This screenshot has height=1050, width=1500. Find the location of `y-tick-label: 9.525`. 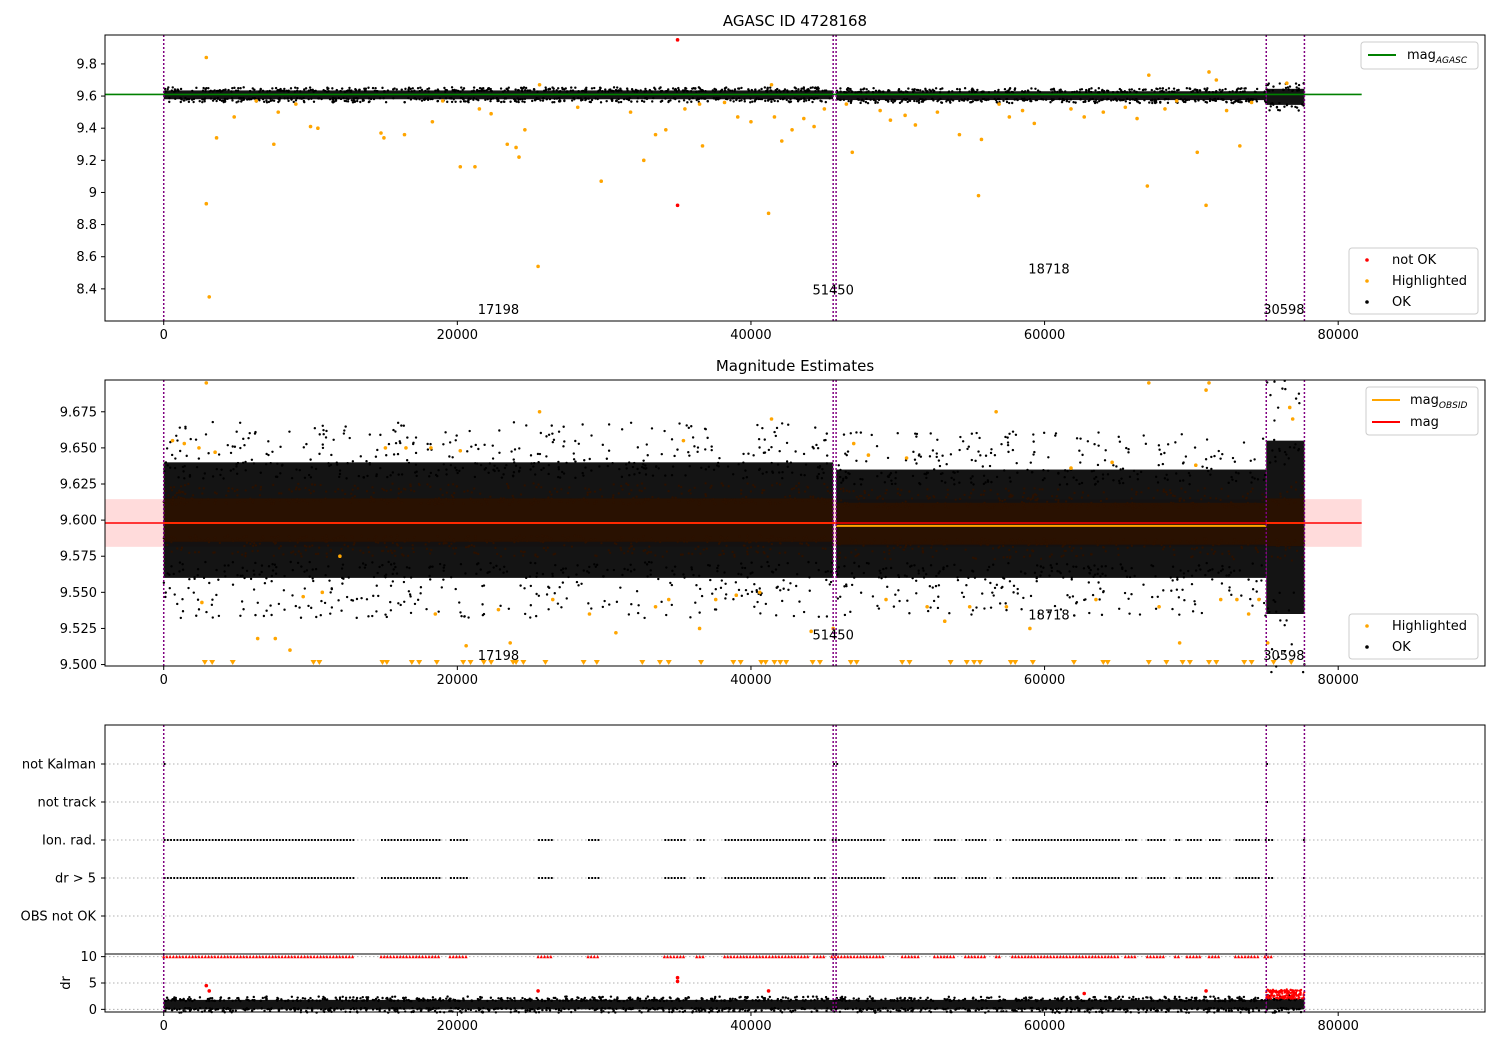

y-tick-label: 9.525 is located at coordinates (78, 629).